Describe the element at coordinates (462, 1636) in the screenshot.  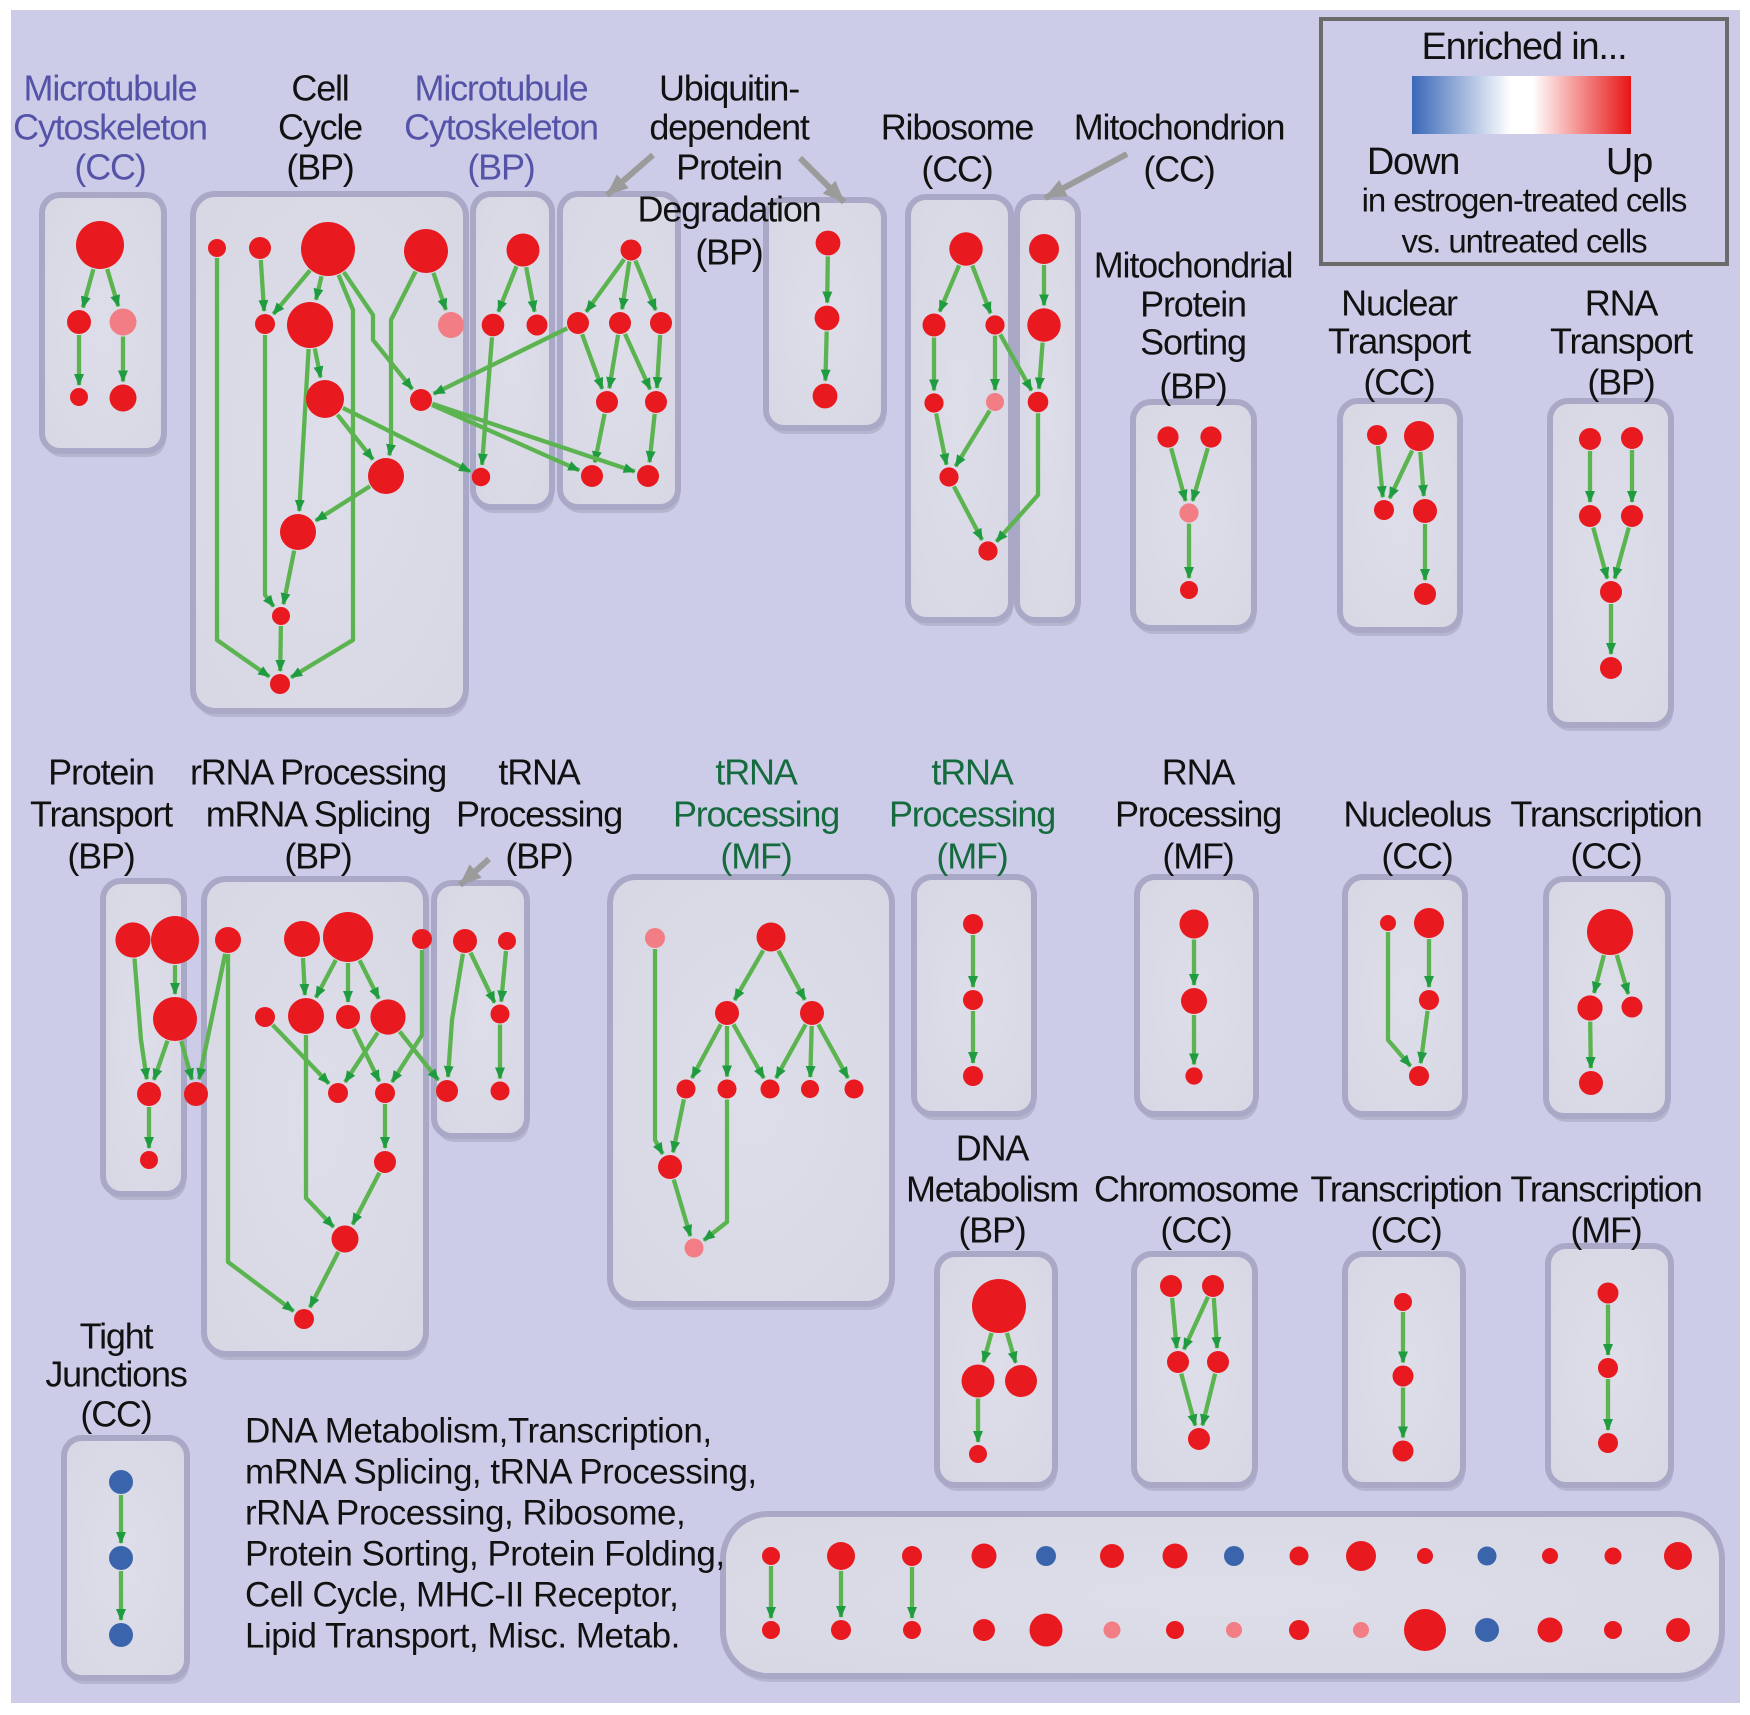
I see `svg-text: Lipid Transport, Misc. Metab.` at that location.